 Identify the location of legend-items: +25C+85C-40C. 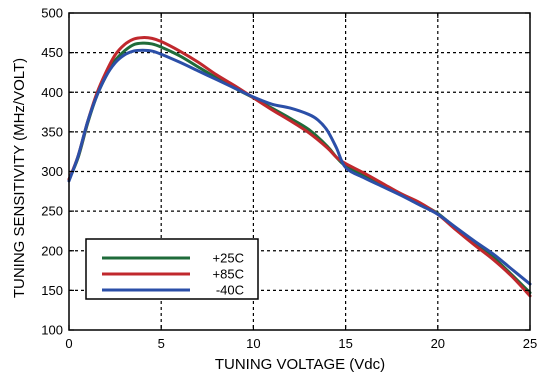
(173, 274).